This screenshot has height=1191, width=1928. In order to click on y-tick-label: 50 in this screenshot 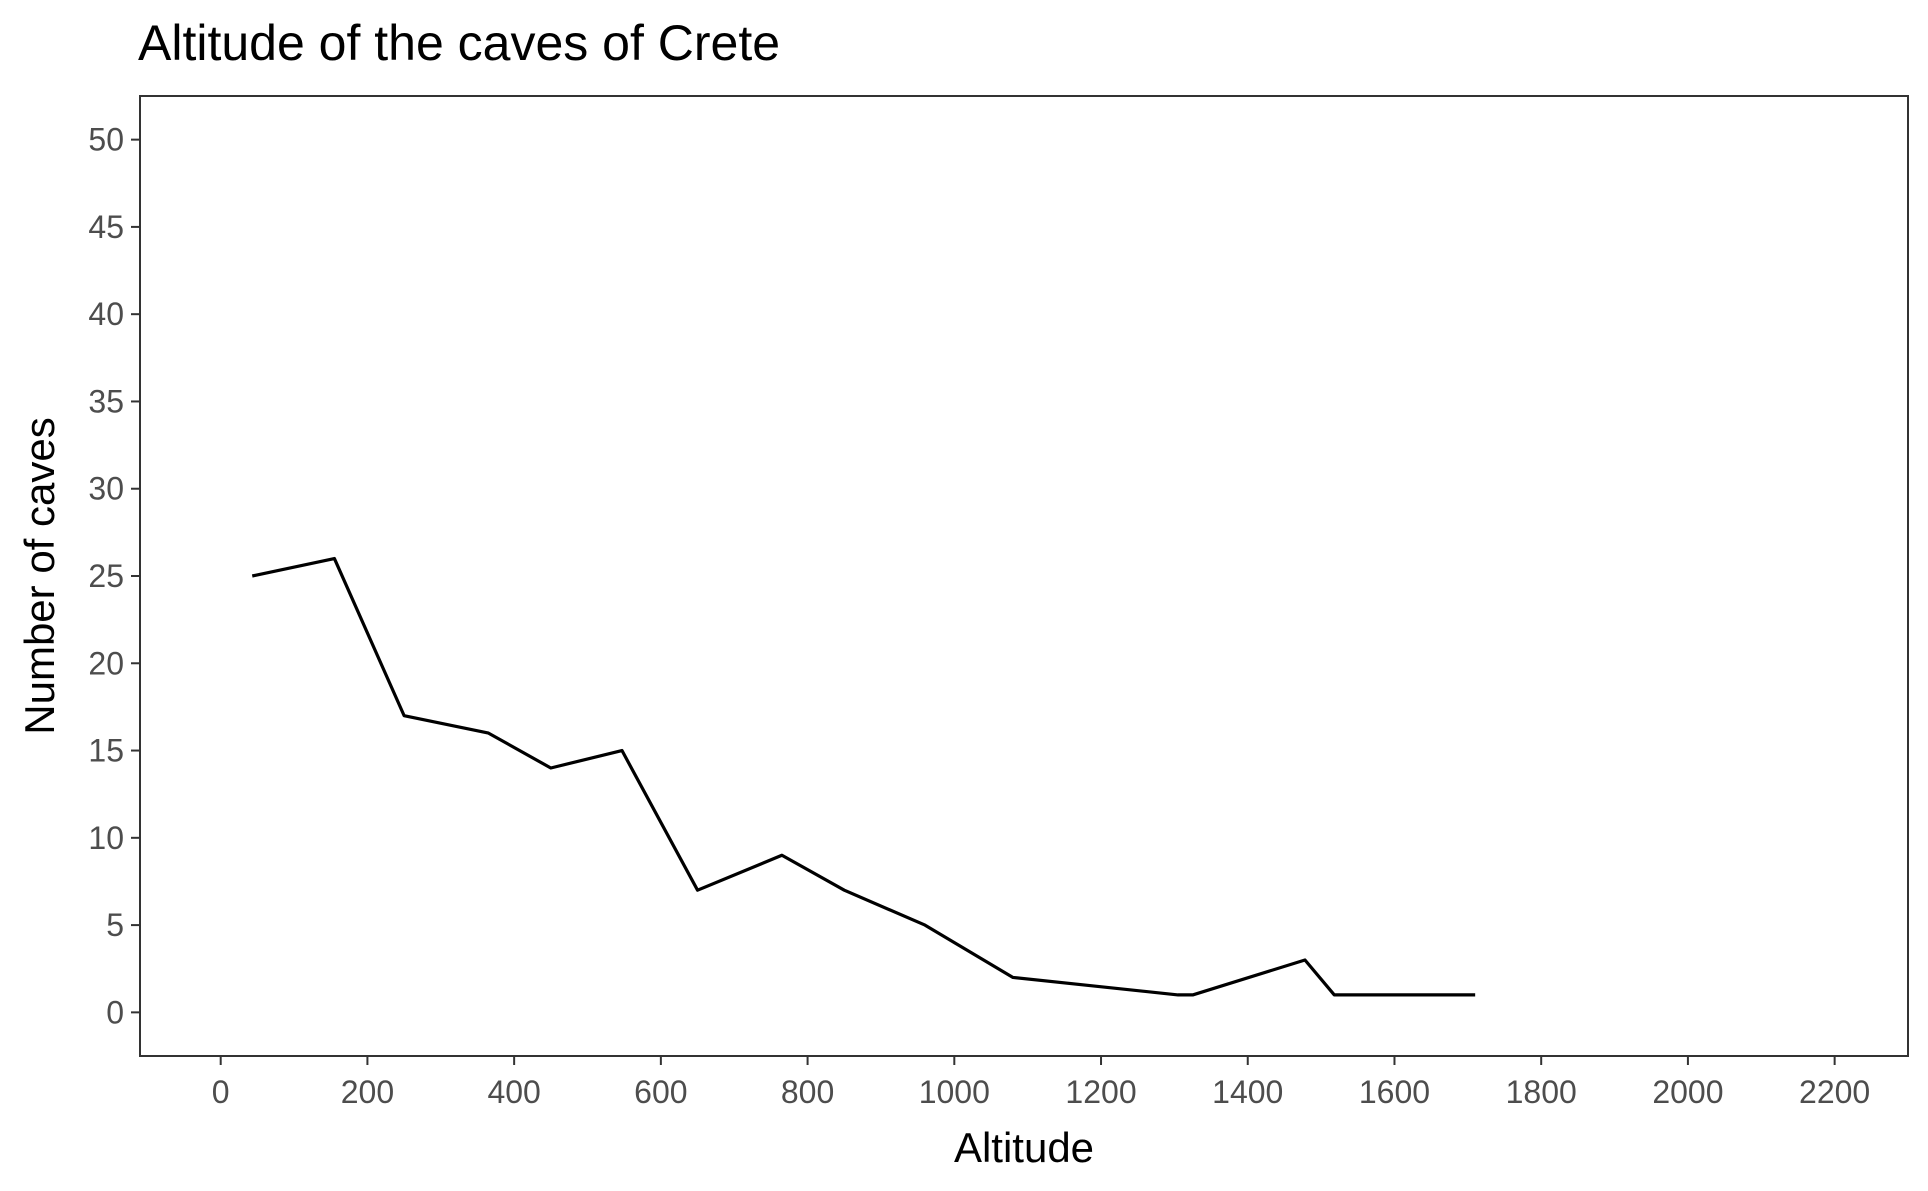, I will do `click(106, 140)`.